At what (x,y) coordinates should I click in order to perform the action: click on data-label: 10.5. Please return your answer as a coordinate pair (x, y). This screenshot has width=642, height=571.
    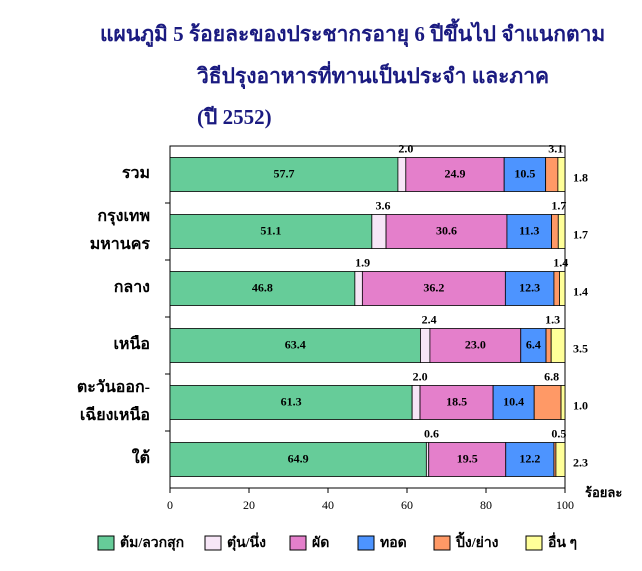
    Looking at the image, I should click on (524, 173).